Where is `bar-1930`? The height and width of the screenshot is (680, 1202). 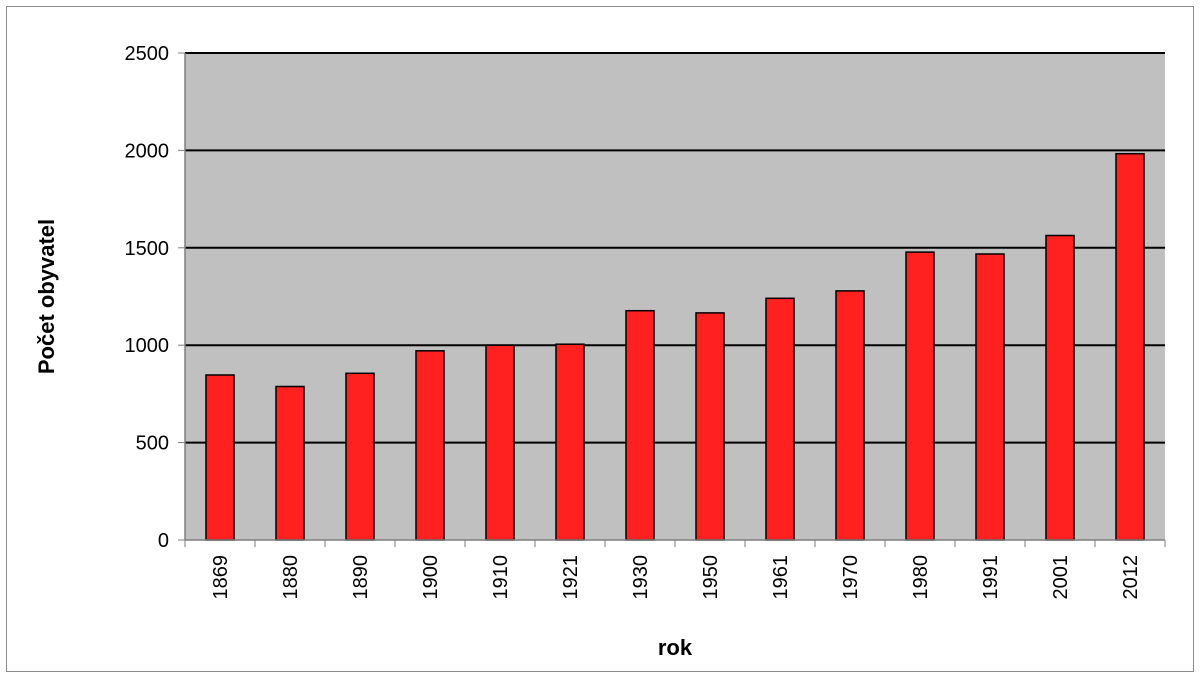 bar-1930 is located at coordinates (640, 425).